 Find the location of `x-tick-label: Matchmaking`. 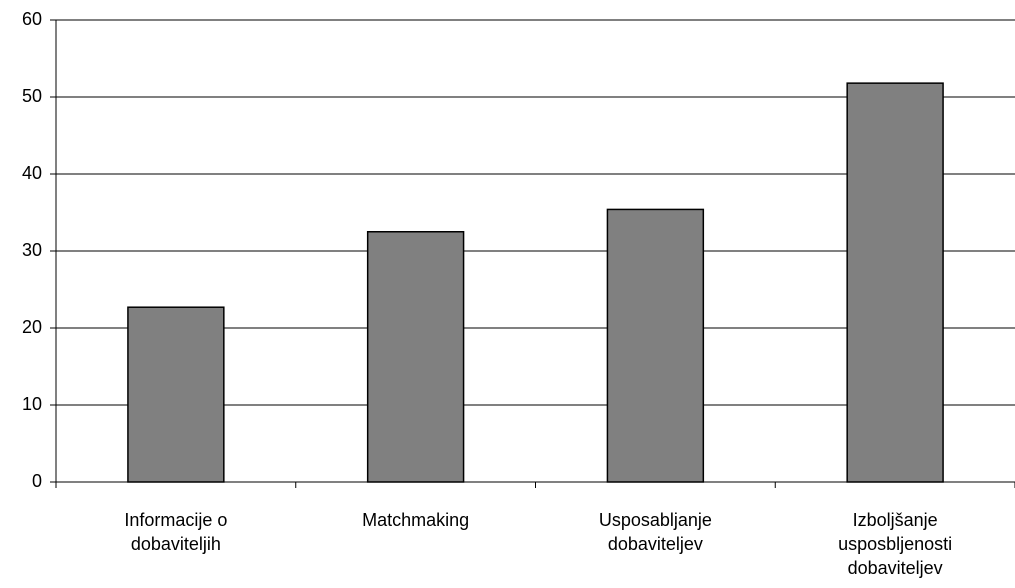

x-tick-label: Matchmaking is located at coordinates (416, 520).